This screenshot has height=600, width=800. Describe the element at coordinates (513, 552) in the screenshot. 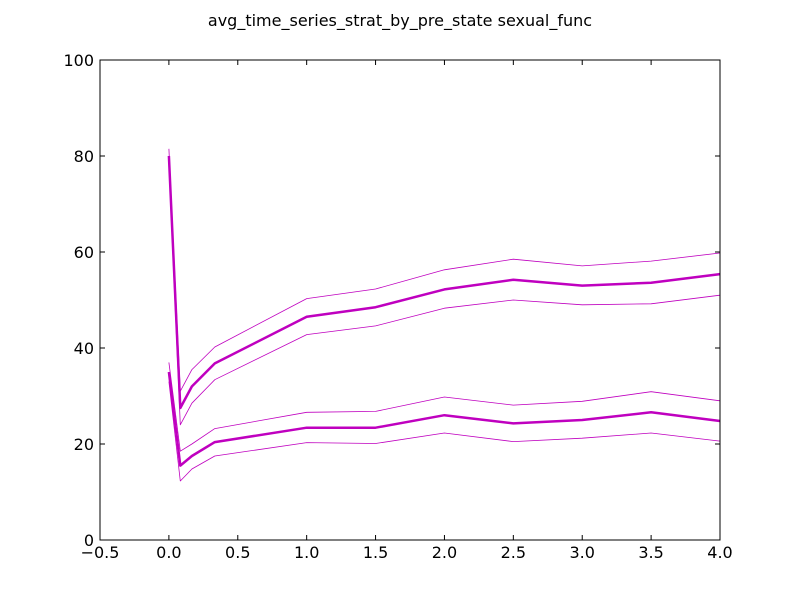

I see `x-tick-label: 2.5` at that location.